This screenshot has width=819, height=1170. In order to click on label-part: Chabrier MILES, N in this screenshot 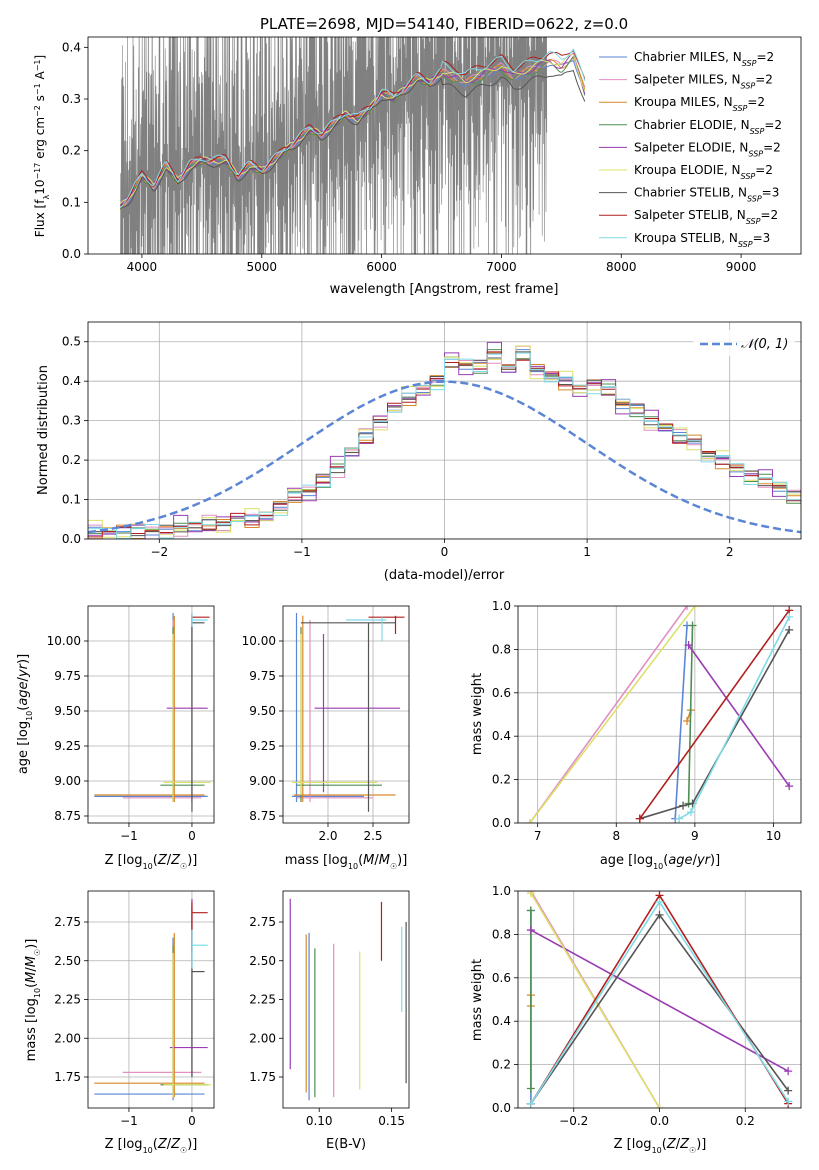, I will do `click(688, 57)`.